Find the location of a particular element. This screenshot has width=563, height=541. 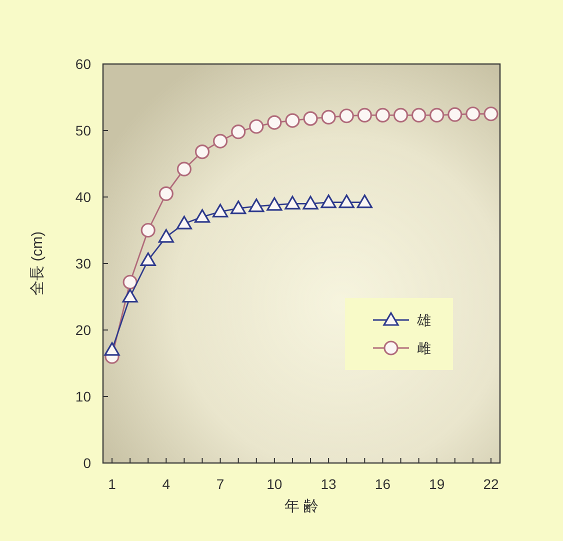

x-tick-label: 10 is located at coordinates (274, 484).